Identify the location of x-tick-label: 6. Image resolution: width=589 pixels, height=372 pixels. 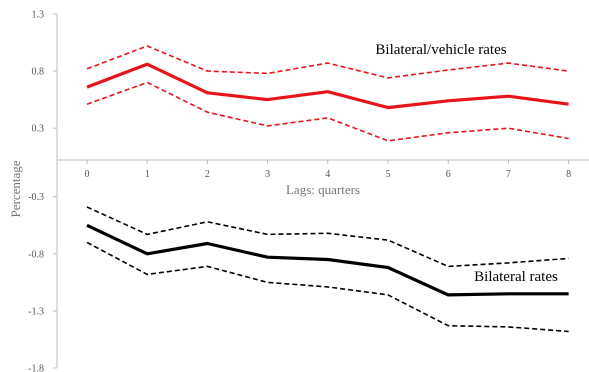
(448, 174).